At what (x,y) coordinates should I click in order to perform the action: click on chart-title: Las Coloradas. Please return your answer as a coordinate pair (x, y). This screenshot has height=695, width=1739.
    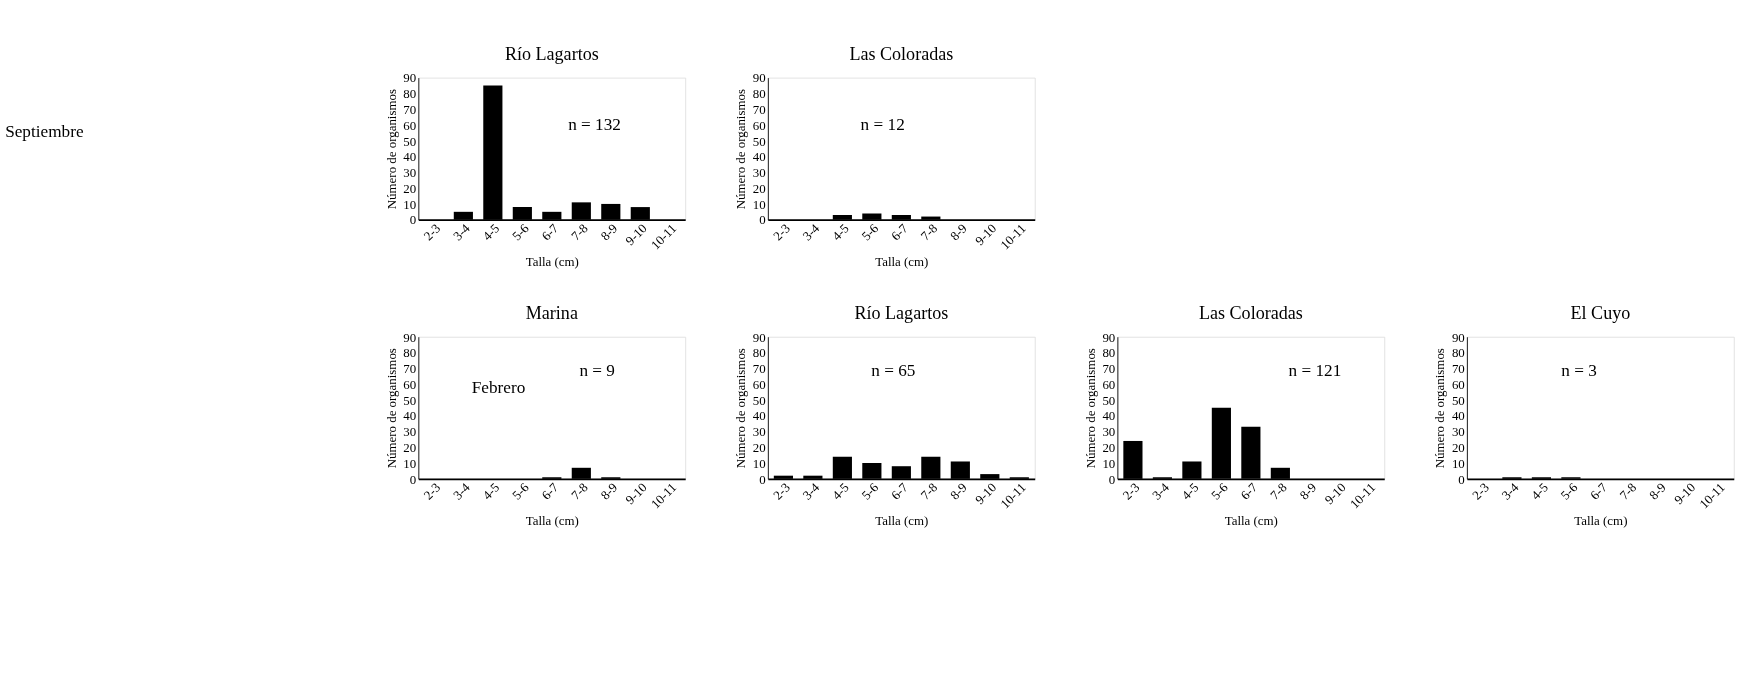
    Looking at the image, I should click on (1250, 312).